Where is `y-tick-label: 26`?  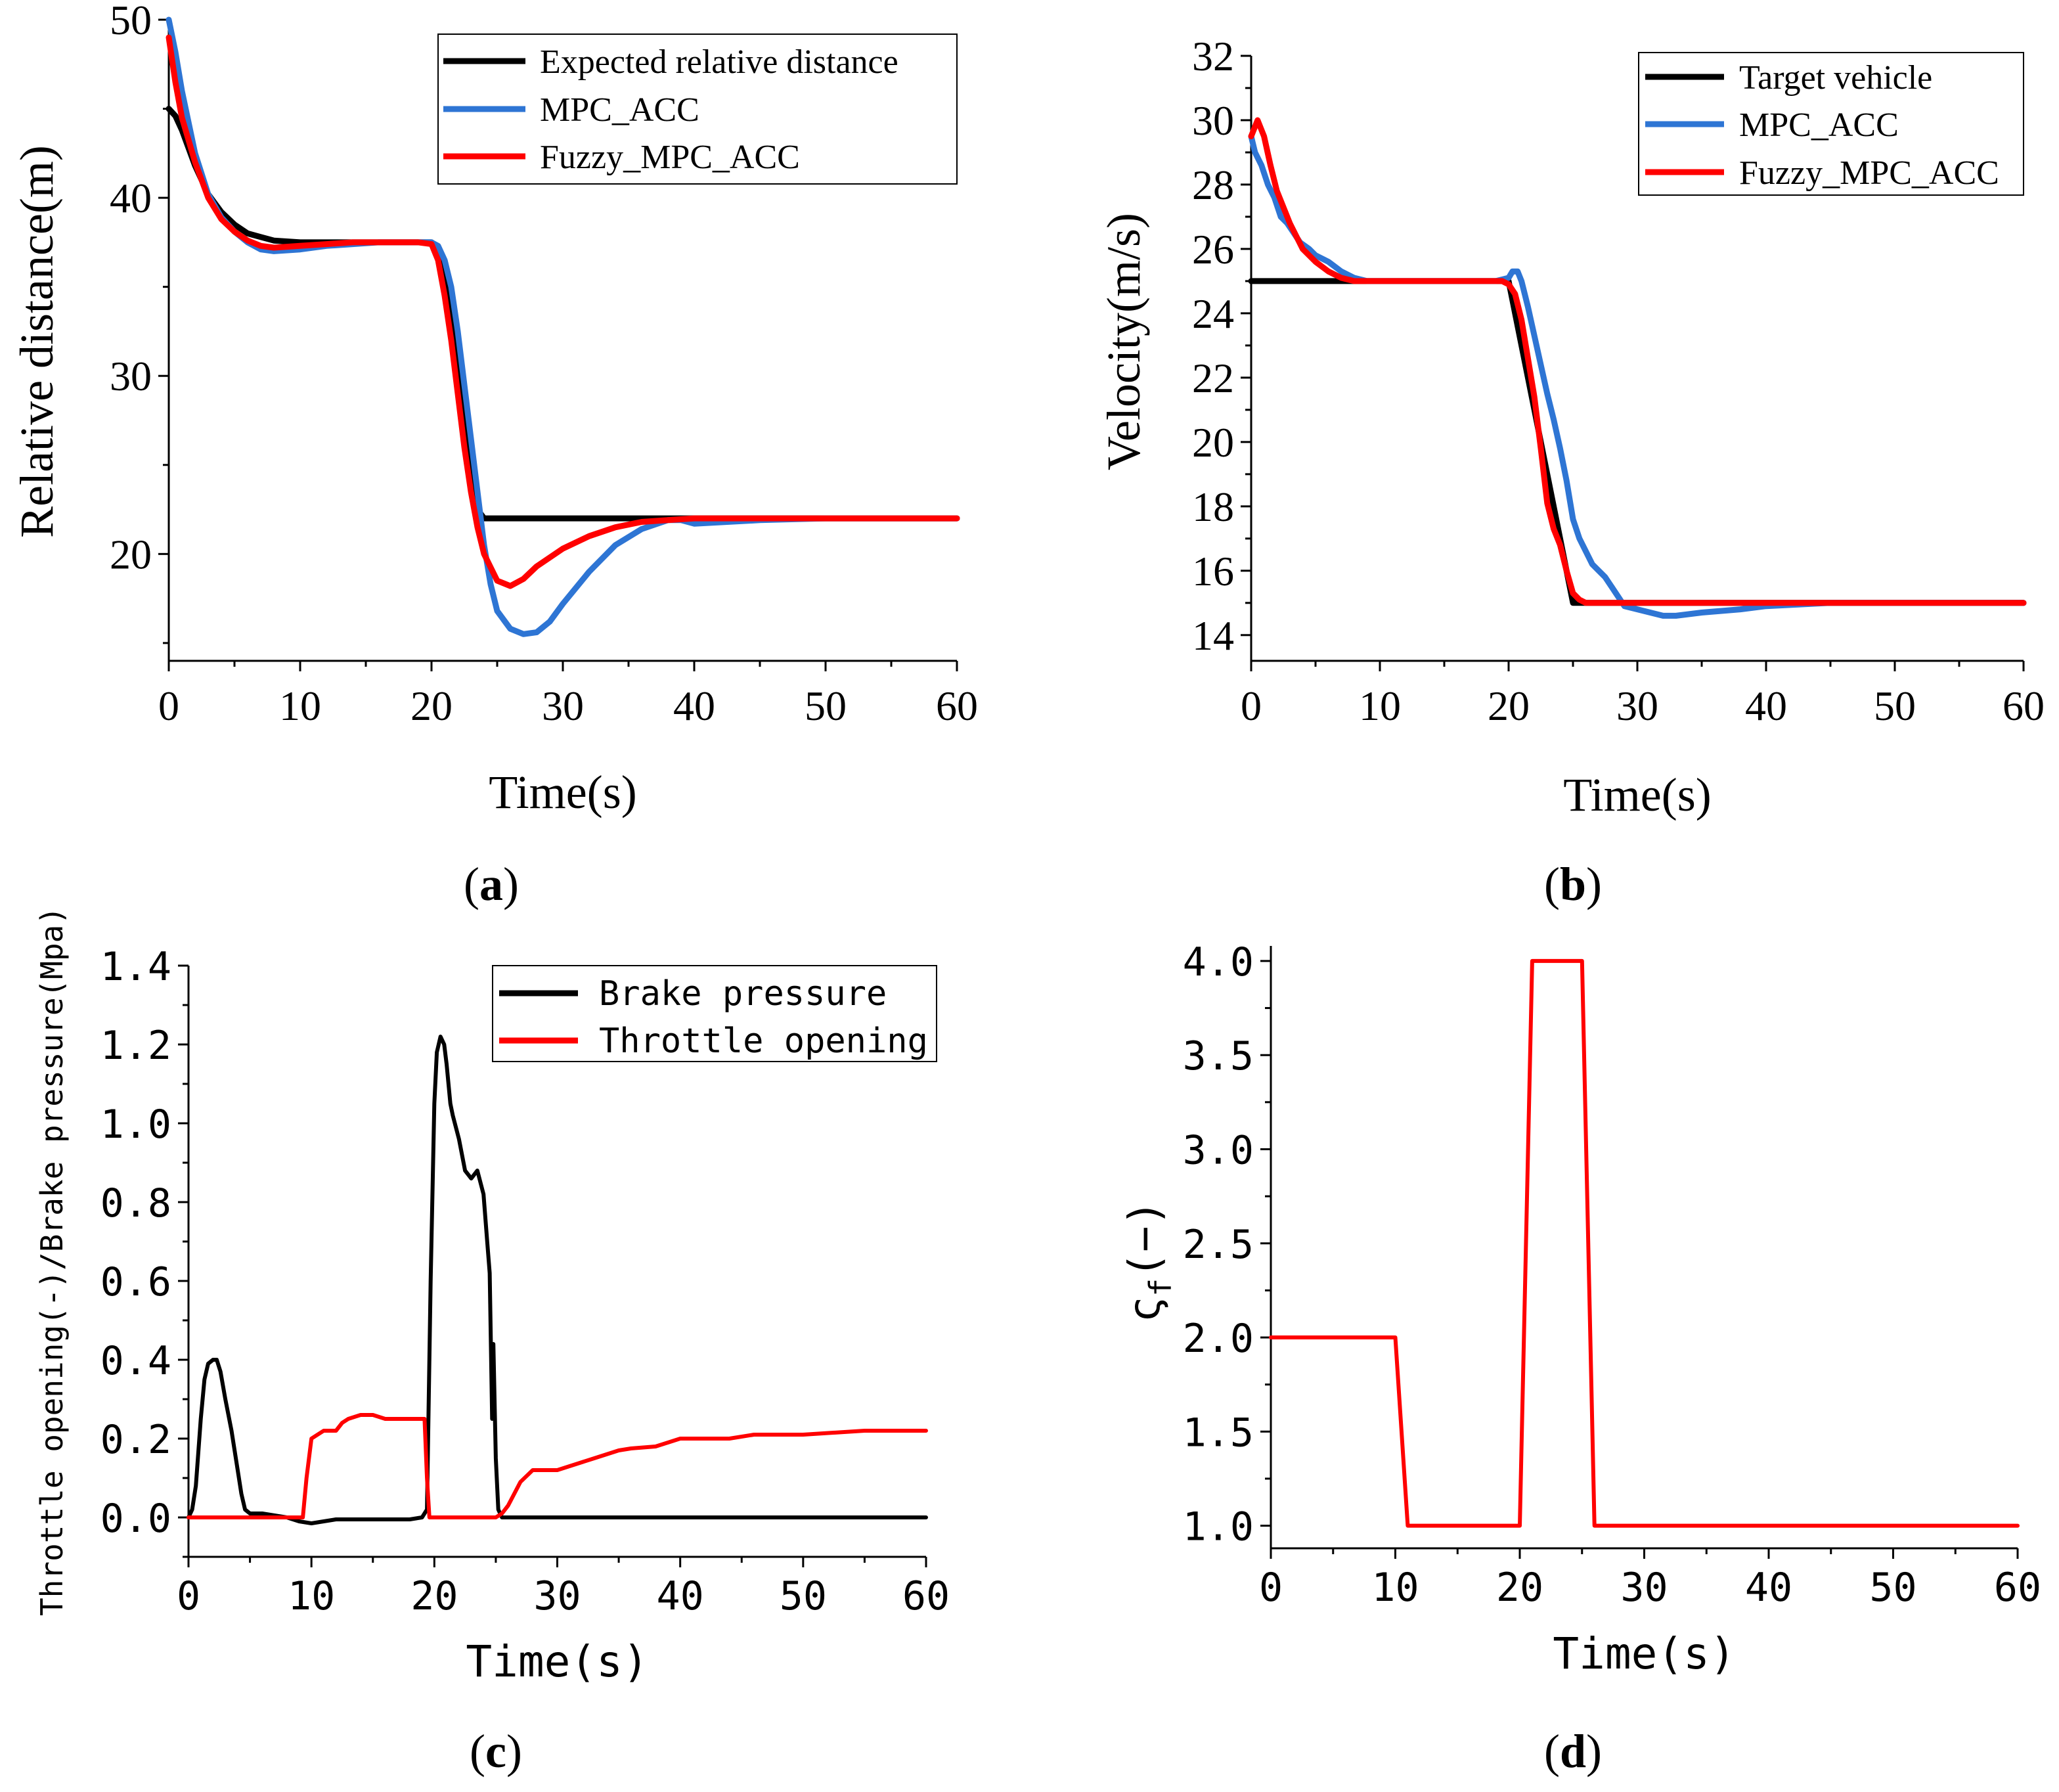 y-tick-label: 26 is located at coordinates (1213, 249).